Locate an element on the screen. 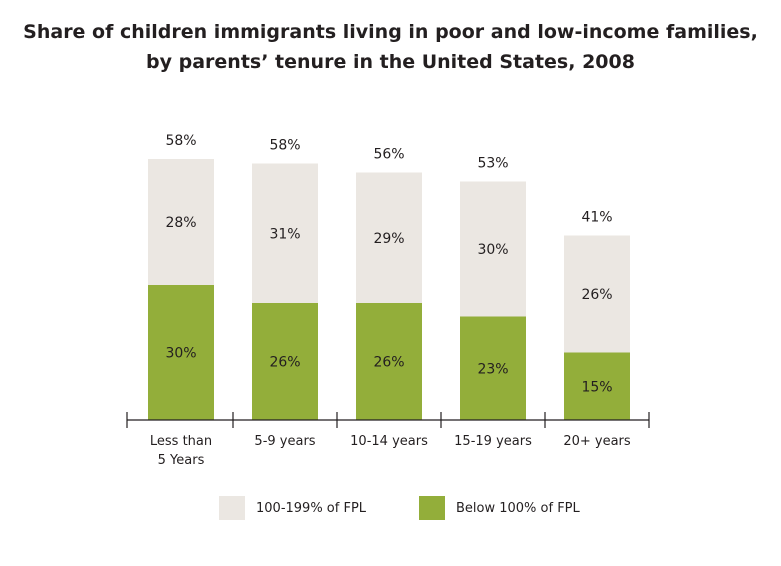 The height and width of the screenshot is (566, 781). data-label-100-199-fpl: 29% is located at coordinates (388, 239).